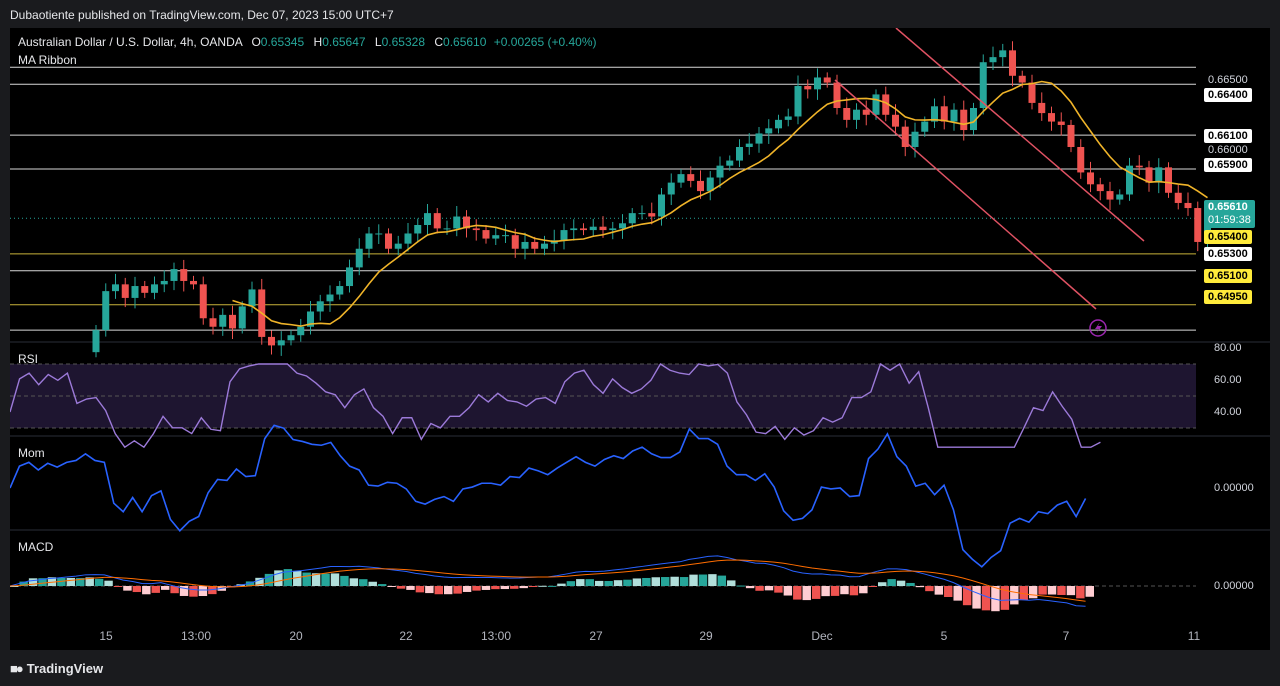 The image size is (1280, 686). Describe the element at coordinates (31, 453) in the screenshot. I see `mom-label: Mom` at that location.